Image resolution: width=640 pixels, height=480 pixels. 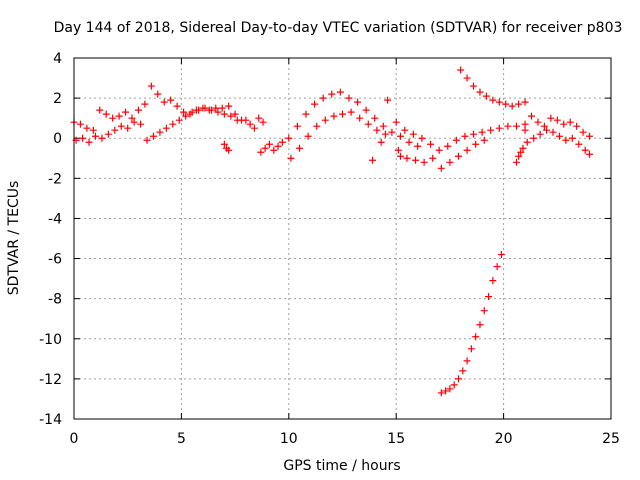 What do you see at coordinates (50, 420) in the screenshot?
I see `y-tick-label: -14` at bounding box center [50, 420].